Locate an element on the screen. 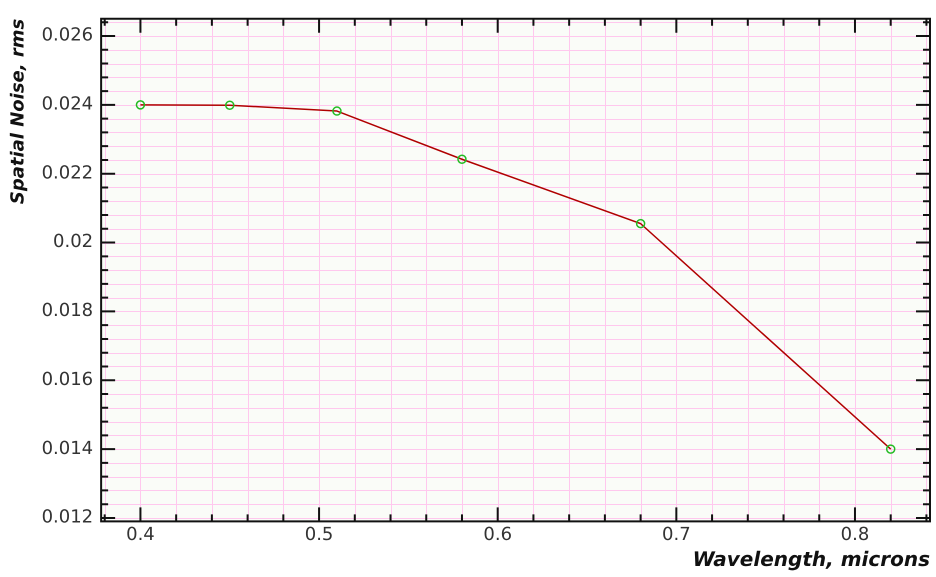  y-tick-label: 0.016 is located at coordinates (68, 379).